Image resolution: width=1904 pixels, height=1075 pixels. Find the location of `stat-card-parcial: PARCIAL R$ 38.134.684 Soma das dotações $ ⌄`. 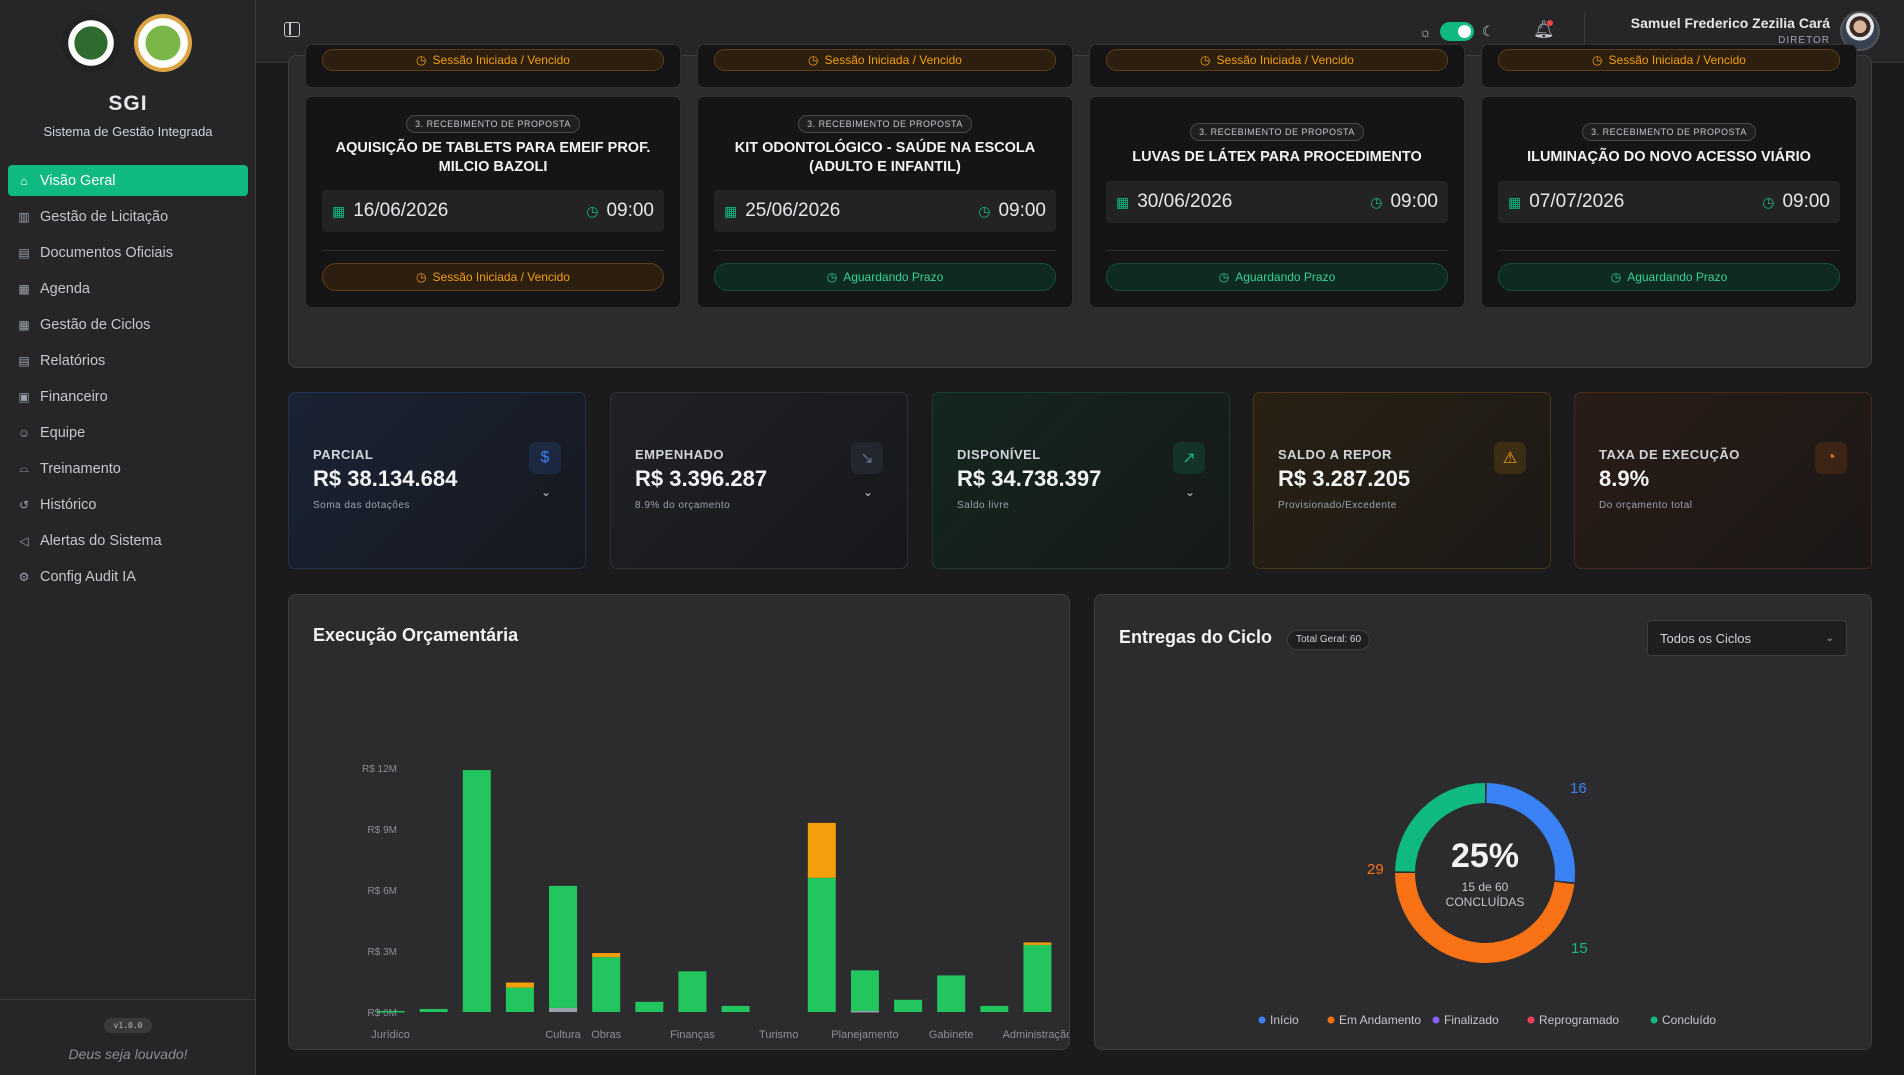

stat-card-parcial: PARCIAL R$ 38.134.684 Soma das dotações $ ⌄ is located at coordinates (437, 480).